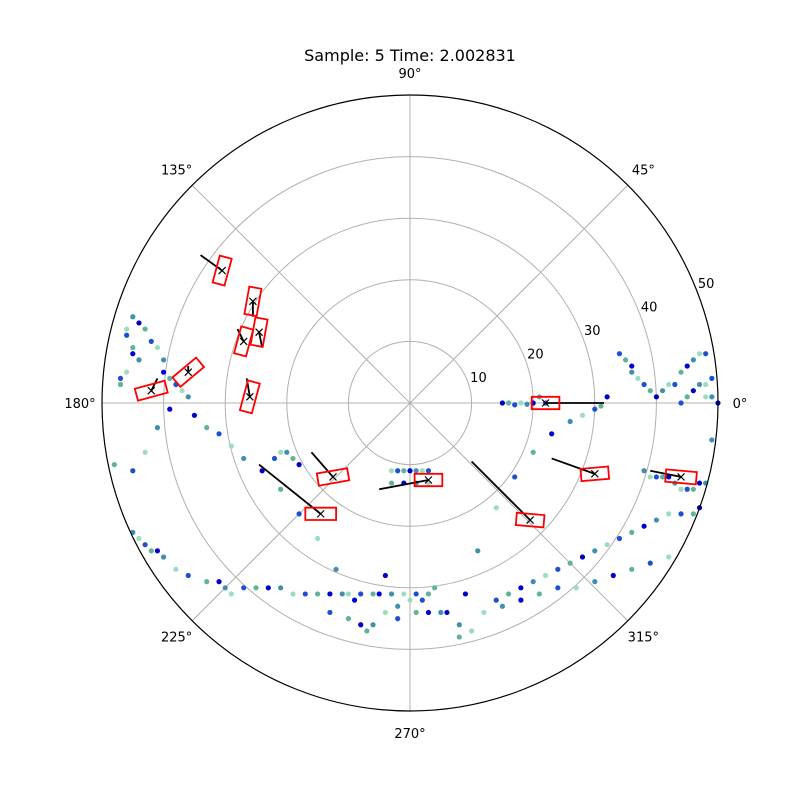 The width and height of the screenshot is (800, 800). I want to click on chart-title: Sample: 5 Time: 2.002831, so click(410, 55).